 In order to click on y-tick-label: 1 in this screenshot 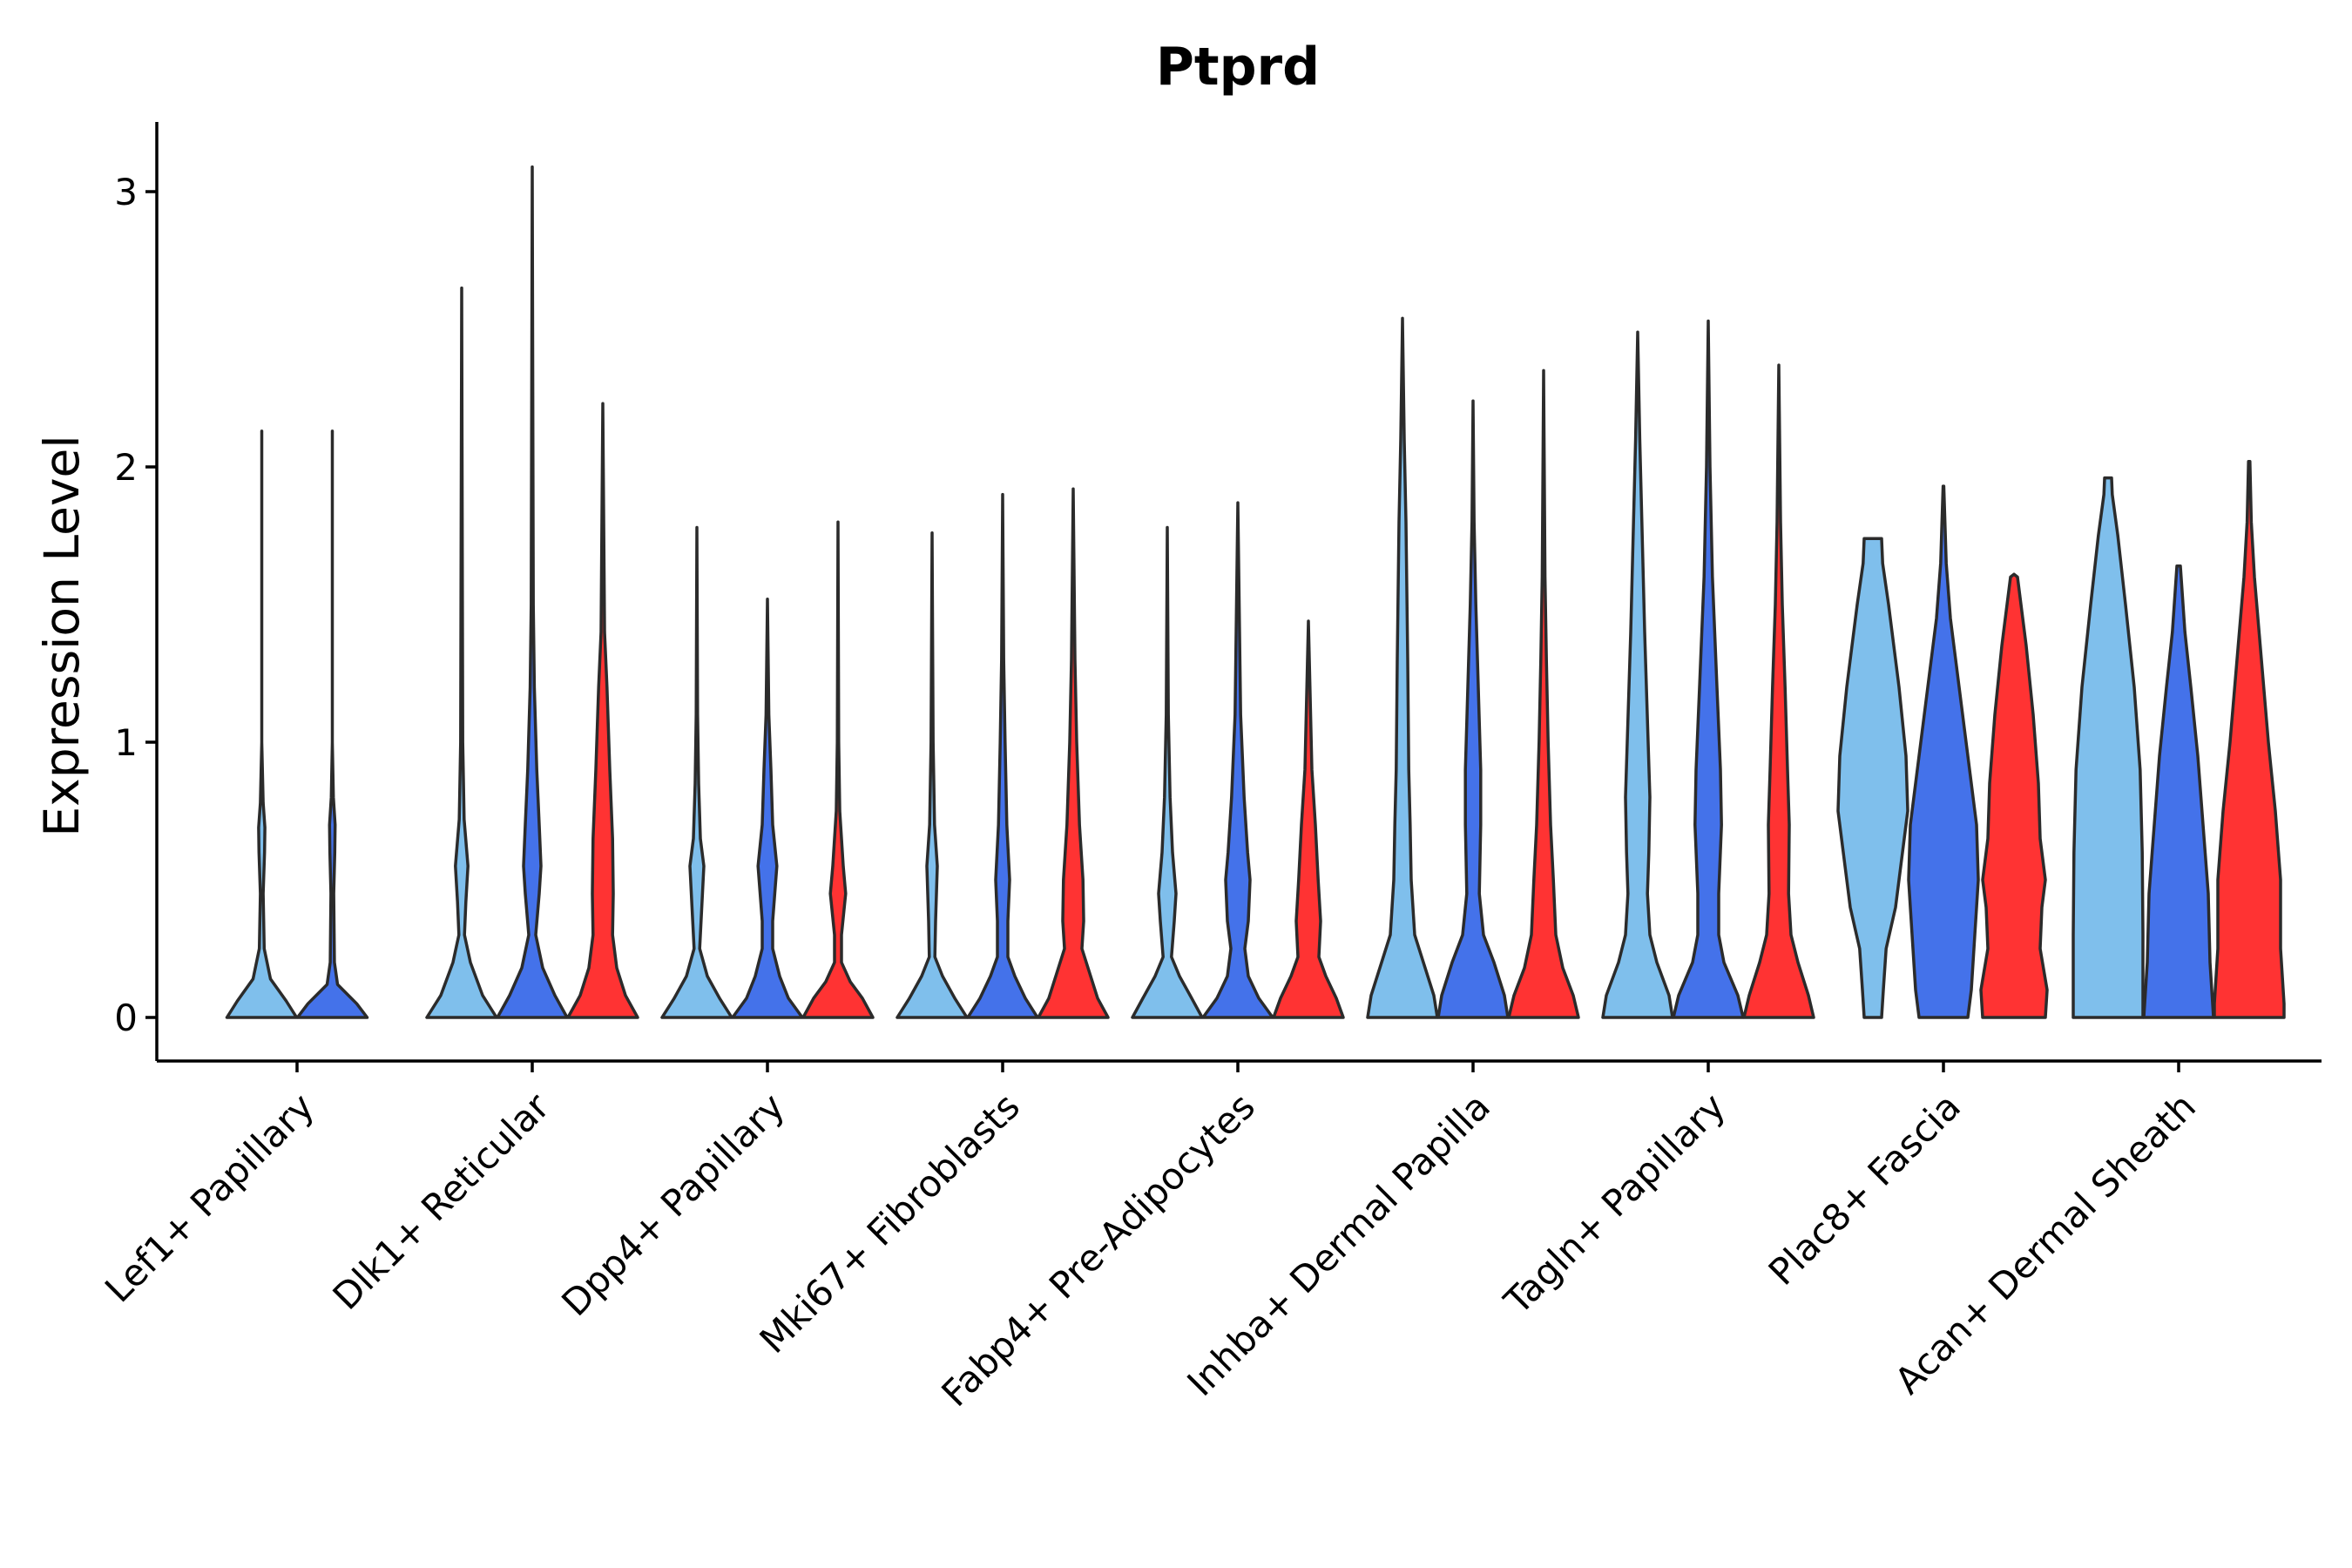, I will do `click(126, 742)`.